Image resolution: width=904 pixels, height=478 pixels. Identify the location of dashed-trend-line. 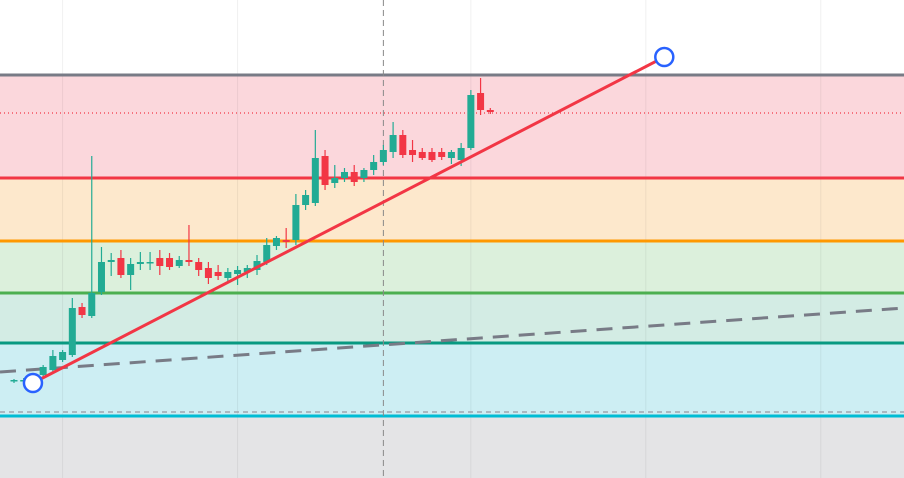
(452, 340).